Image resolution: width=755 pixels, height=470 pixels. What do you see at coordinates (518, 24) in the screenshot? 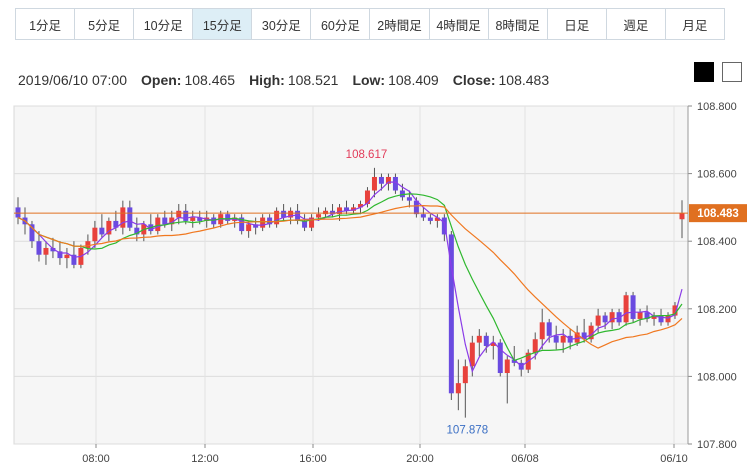
I see `tab-9: 8時間足` at bounding box center [518, 24].